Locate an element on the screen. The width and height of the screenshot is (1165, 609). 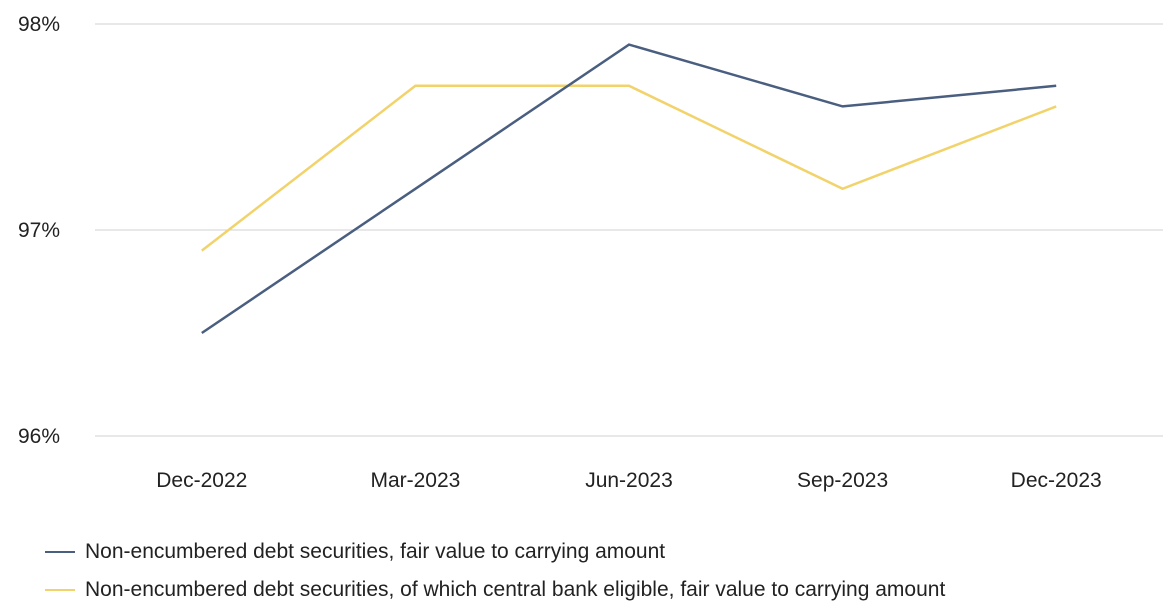
y-tick-label: 98% is located at coordinates (39, 24).